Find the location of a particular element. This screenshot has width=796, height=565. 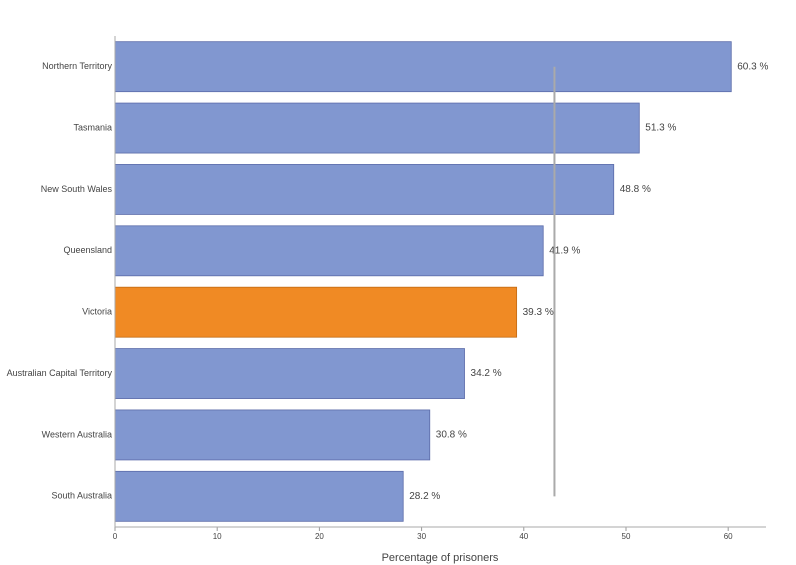

y-tick-label: Queensland is located at coordinates (87, 250).